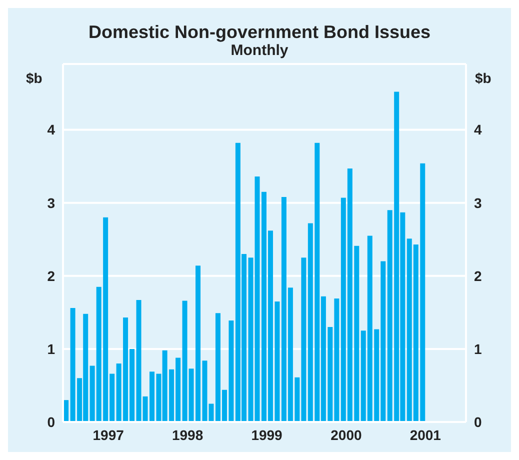 Image resolution: width=519 pixels, height=460 pixels. Describe the element at coordinates (483, 78) in the screenshot. I see `y2-axis-title: $b` at that location.